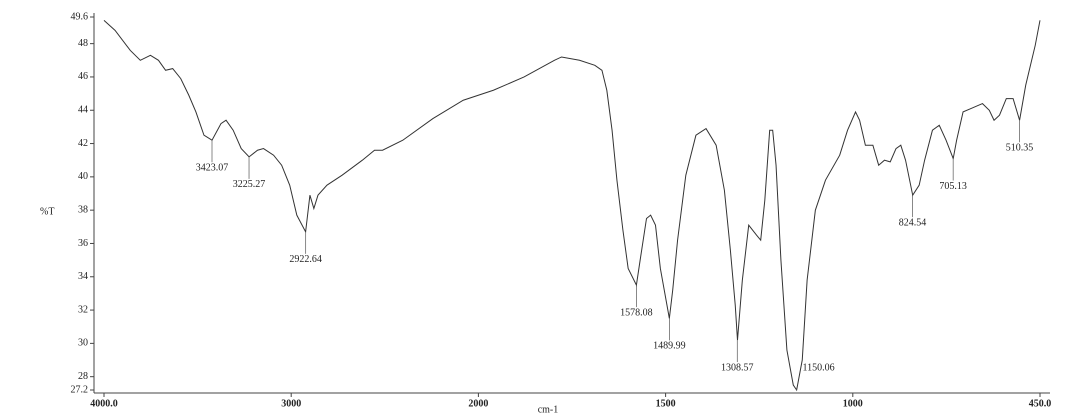 The image size is (1078, 419). Describe the element at coordinates (478, 403) in the screenshot. I see `x-tick-label: 2000` at that location.